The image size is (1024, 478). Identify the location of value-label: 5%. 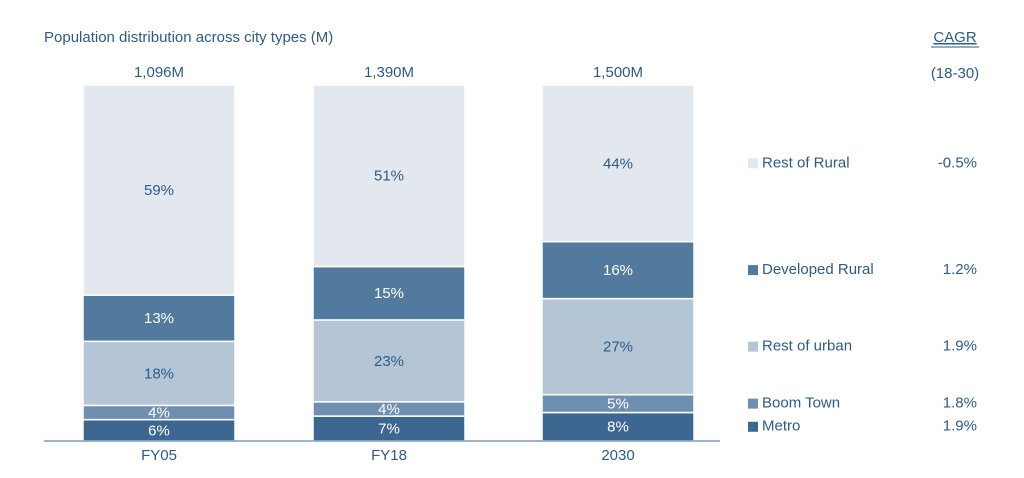
(618, 404).